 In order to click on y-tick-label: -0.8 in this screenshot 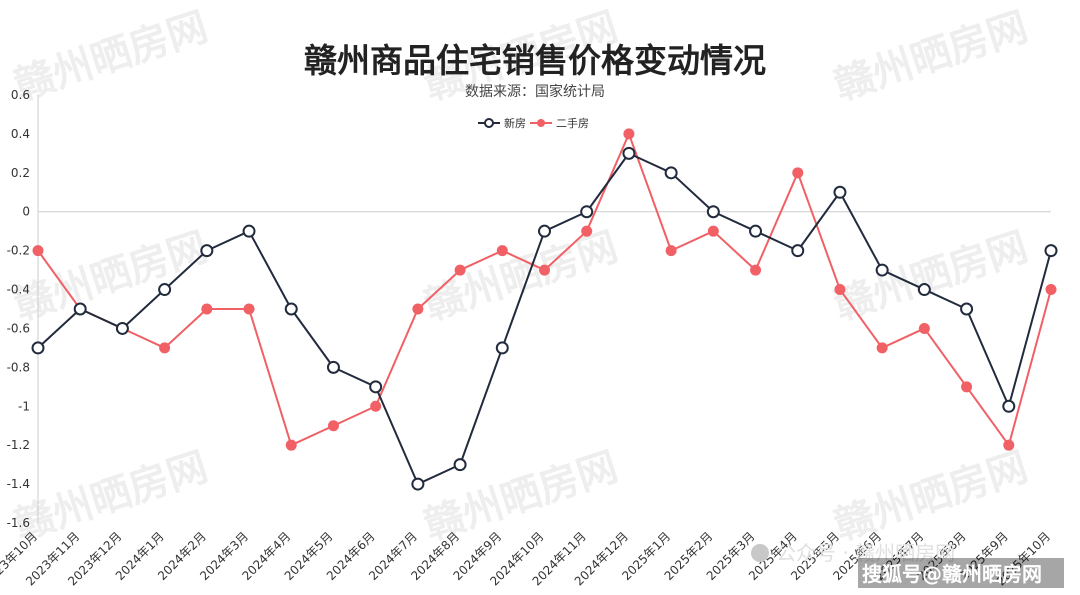, I will do `click(18, 367)`.